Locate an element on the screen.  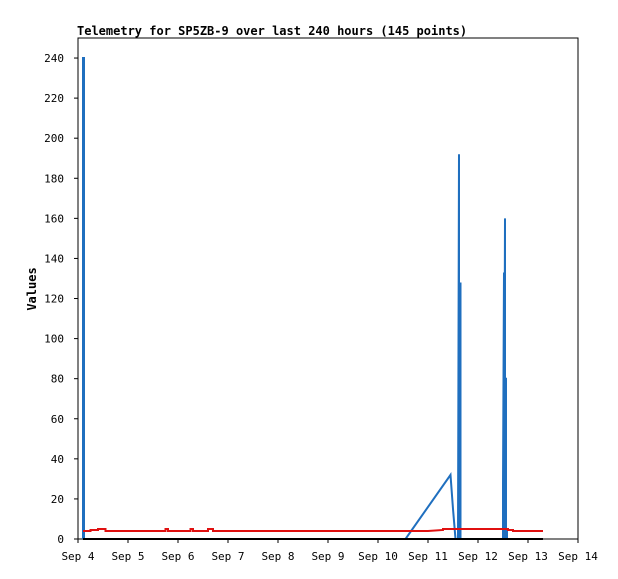
y-tick-label: 160 is located at coordinates (54, 218).